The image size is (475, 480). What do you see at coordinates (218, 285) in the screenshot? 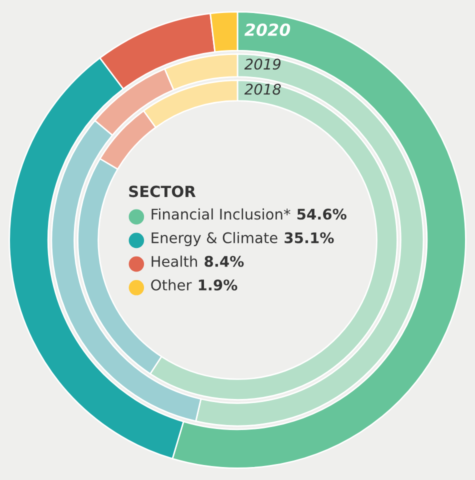
I see `data-label: 1.9%` at bounding box center [218, 285].